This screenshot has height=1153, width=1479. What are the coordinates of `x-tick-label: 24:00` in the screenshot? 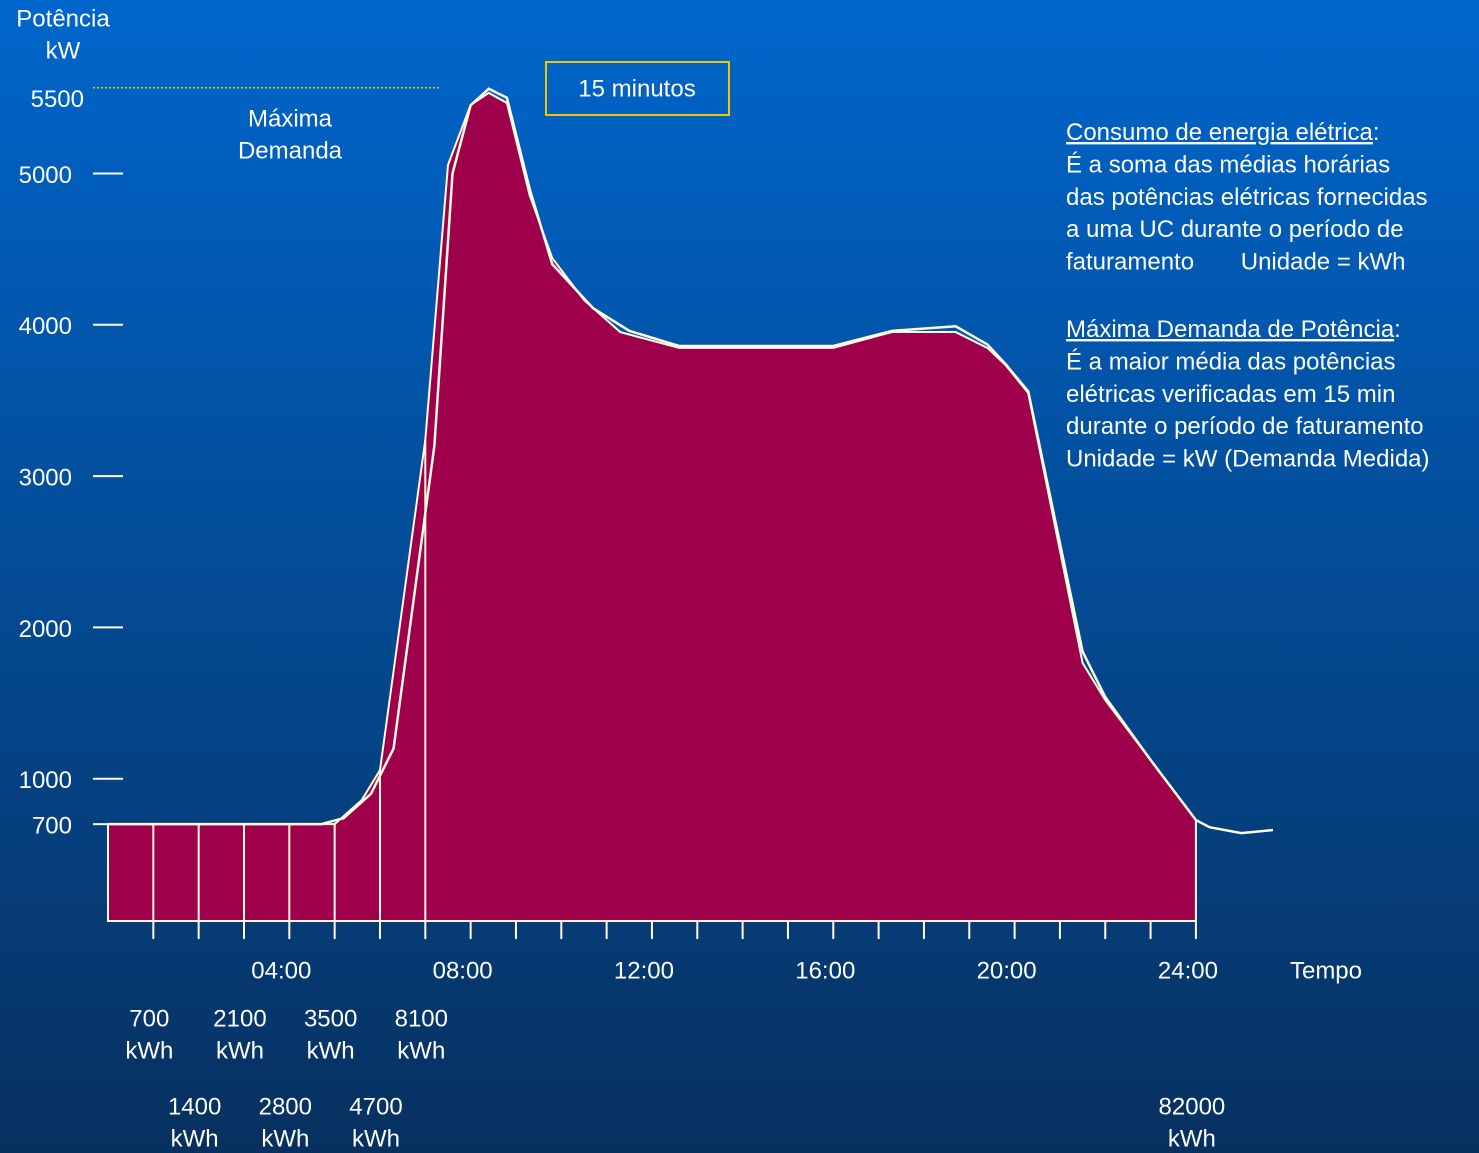 It's located at (1188, 970).